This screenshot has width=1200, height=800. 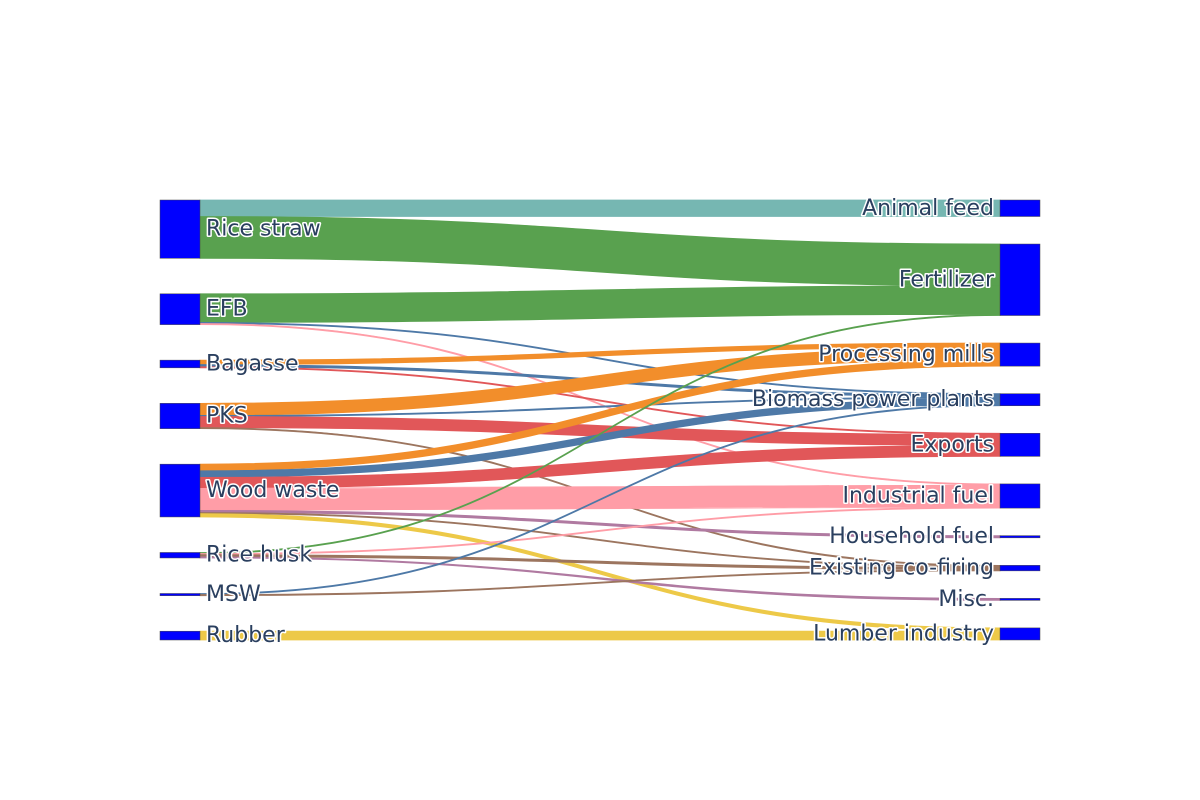 What do you see at coordinates (227, 309) in the screenshot?
I see `node-label-efb: EFB` at bounding box center [227, 309].